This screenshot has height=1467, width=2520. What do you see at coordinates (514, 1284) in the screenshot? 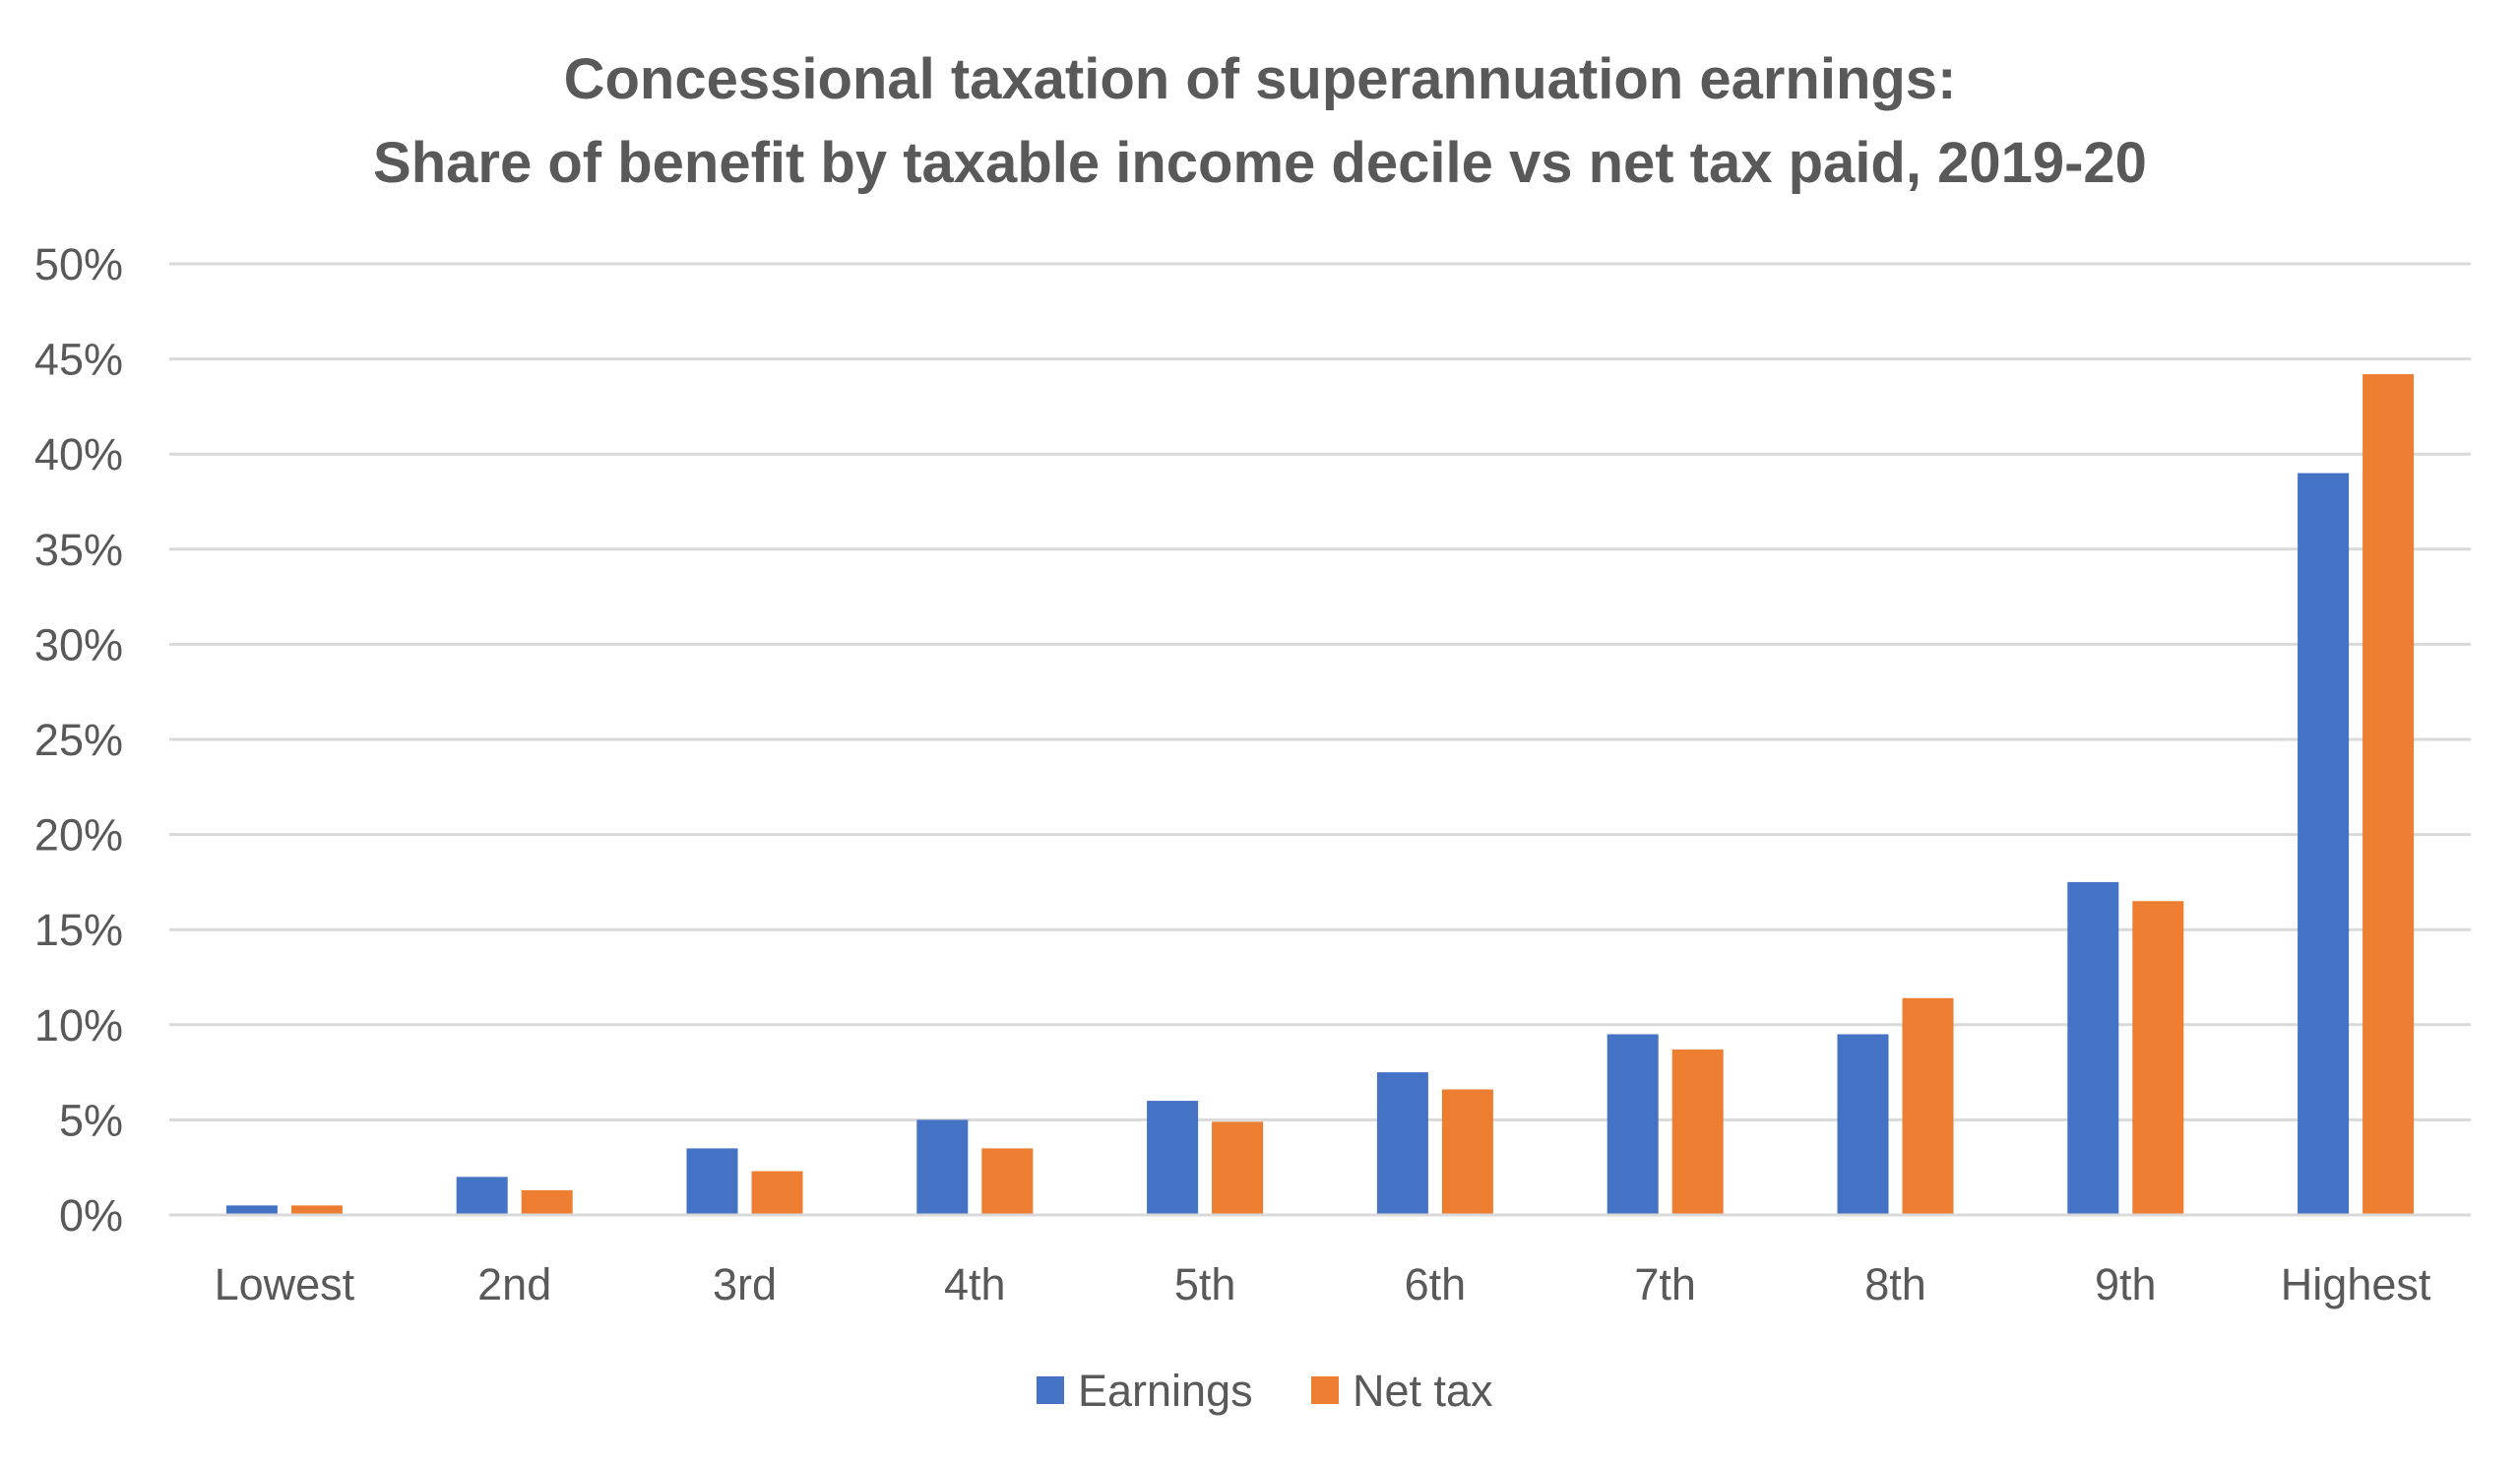
I see `x-tick-label: 2nd` at bounding box center [514, 1284].